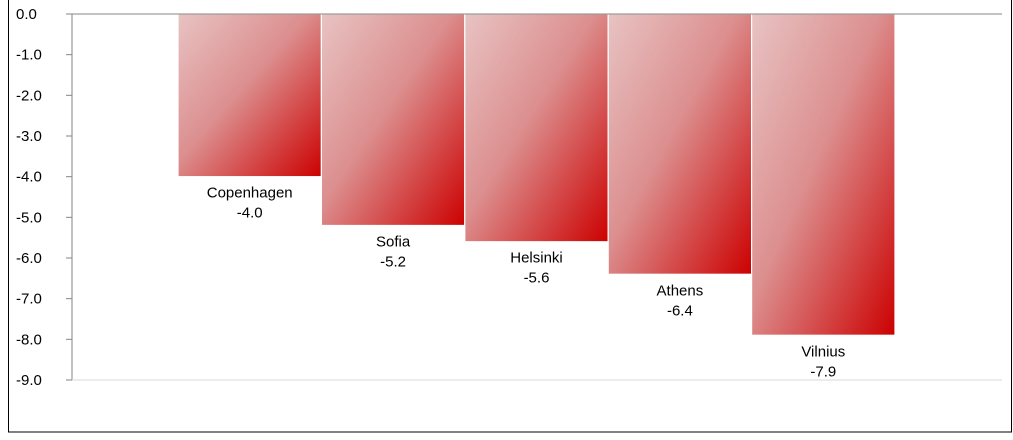 The width and height of the screenshot is (1013, 440). Describe the element at coordinates (29, 177) in the screenshot. I see `y-tick-label: -4.0` at that location.